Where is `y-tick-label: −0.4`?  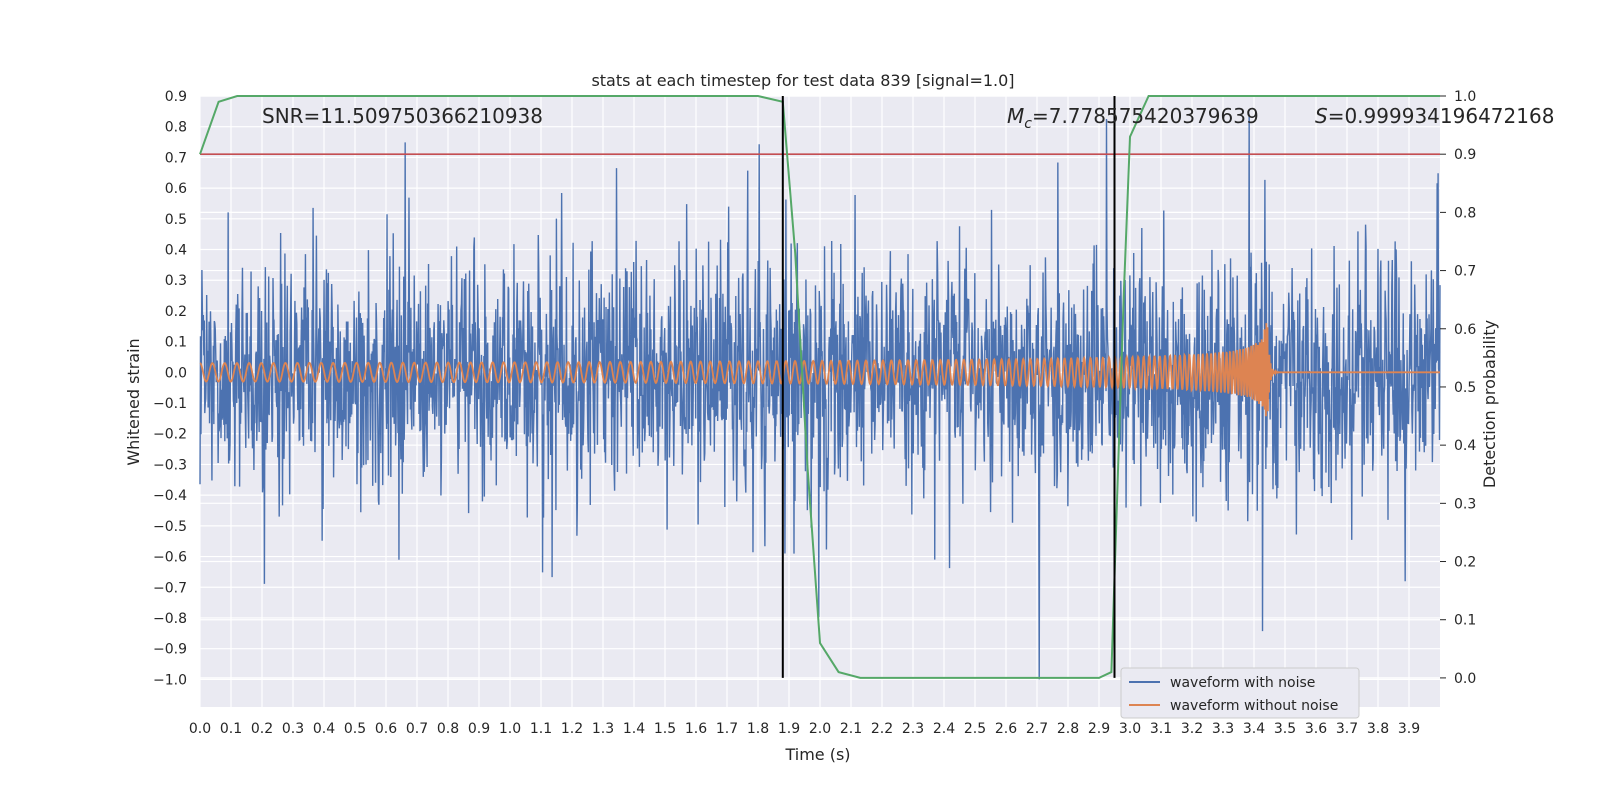
y-tick-label: −0.4 is located at coordinates (170, 496).